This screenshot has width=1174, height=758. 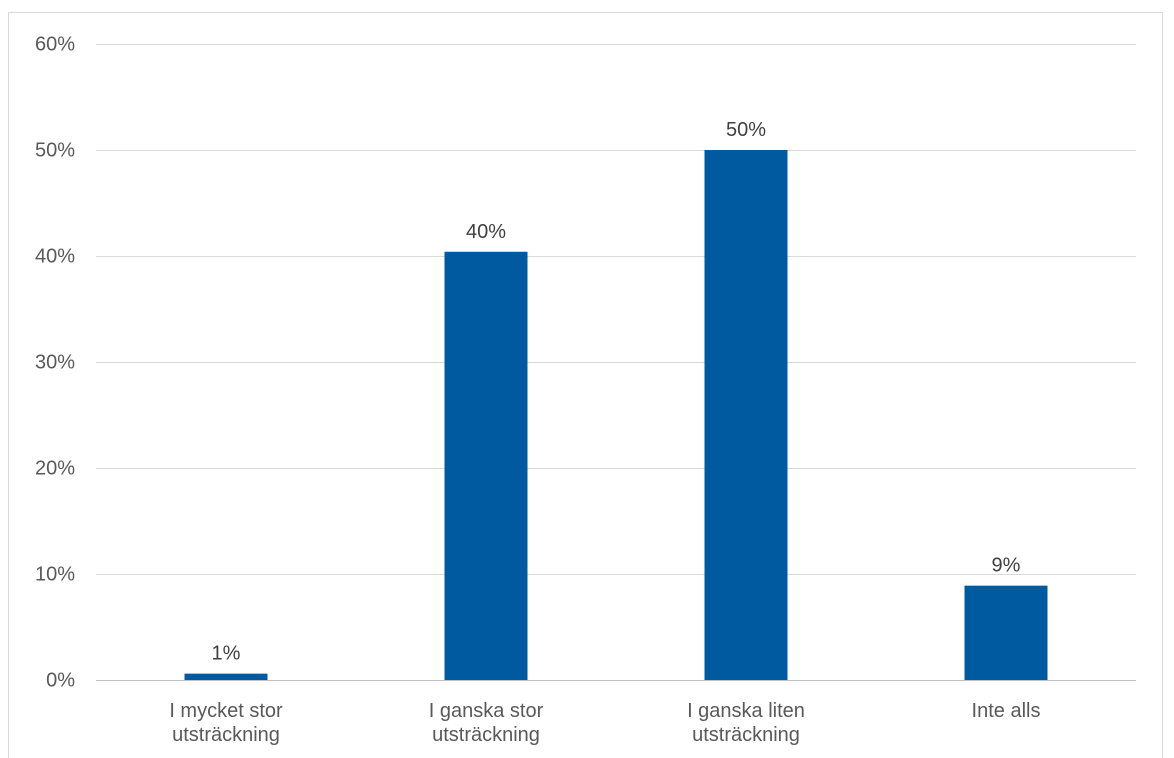 I want to click on category-label: I mycket stor utsträckning, so click(x=226, y=723).